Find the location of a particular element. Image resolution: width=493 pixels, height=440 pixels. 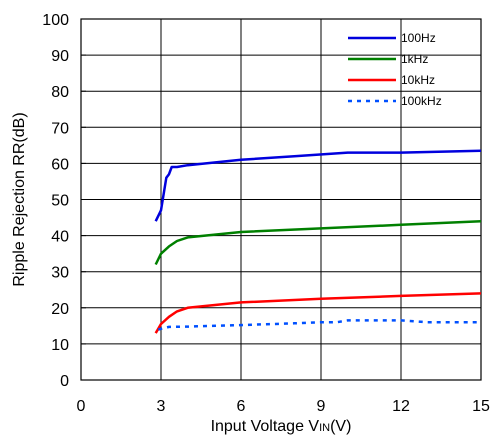

y-tick-label: 30 is located at coordinates (60, 273).